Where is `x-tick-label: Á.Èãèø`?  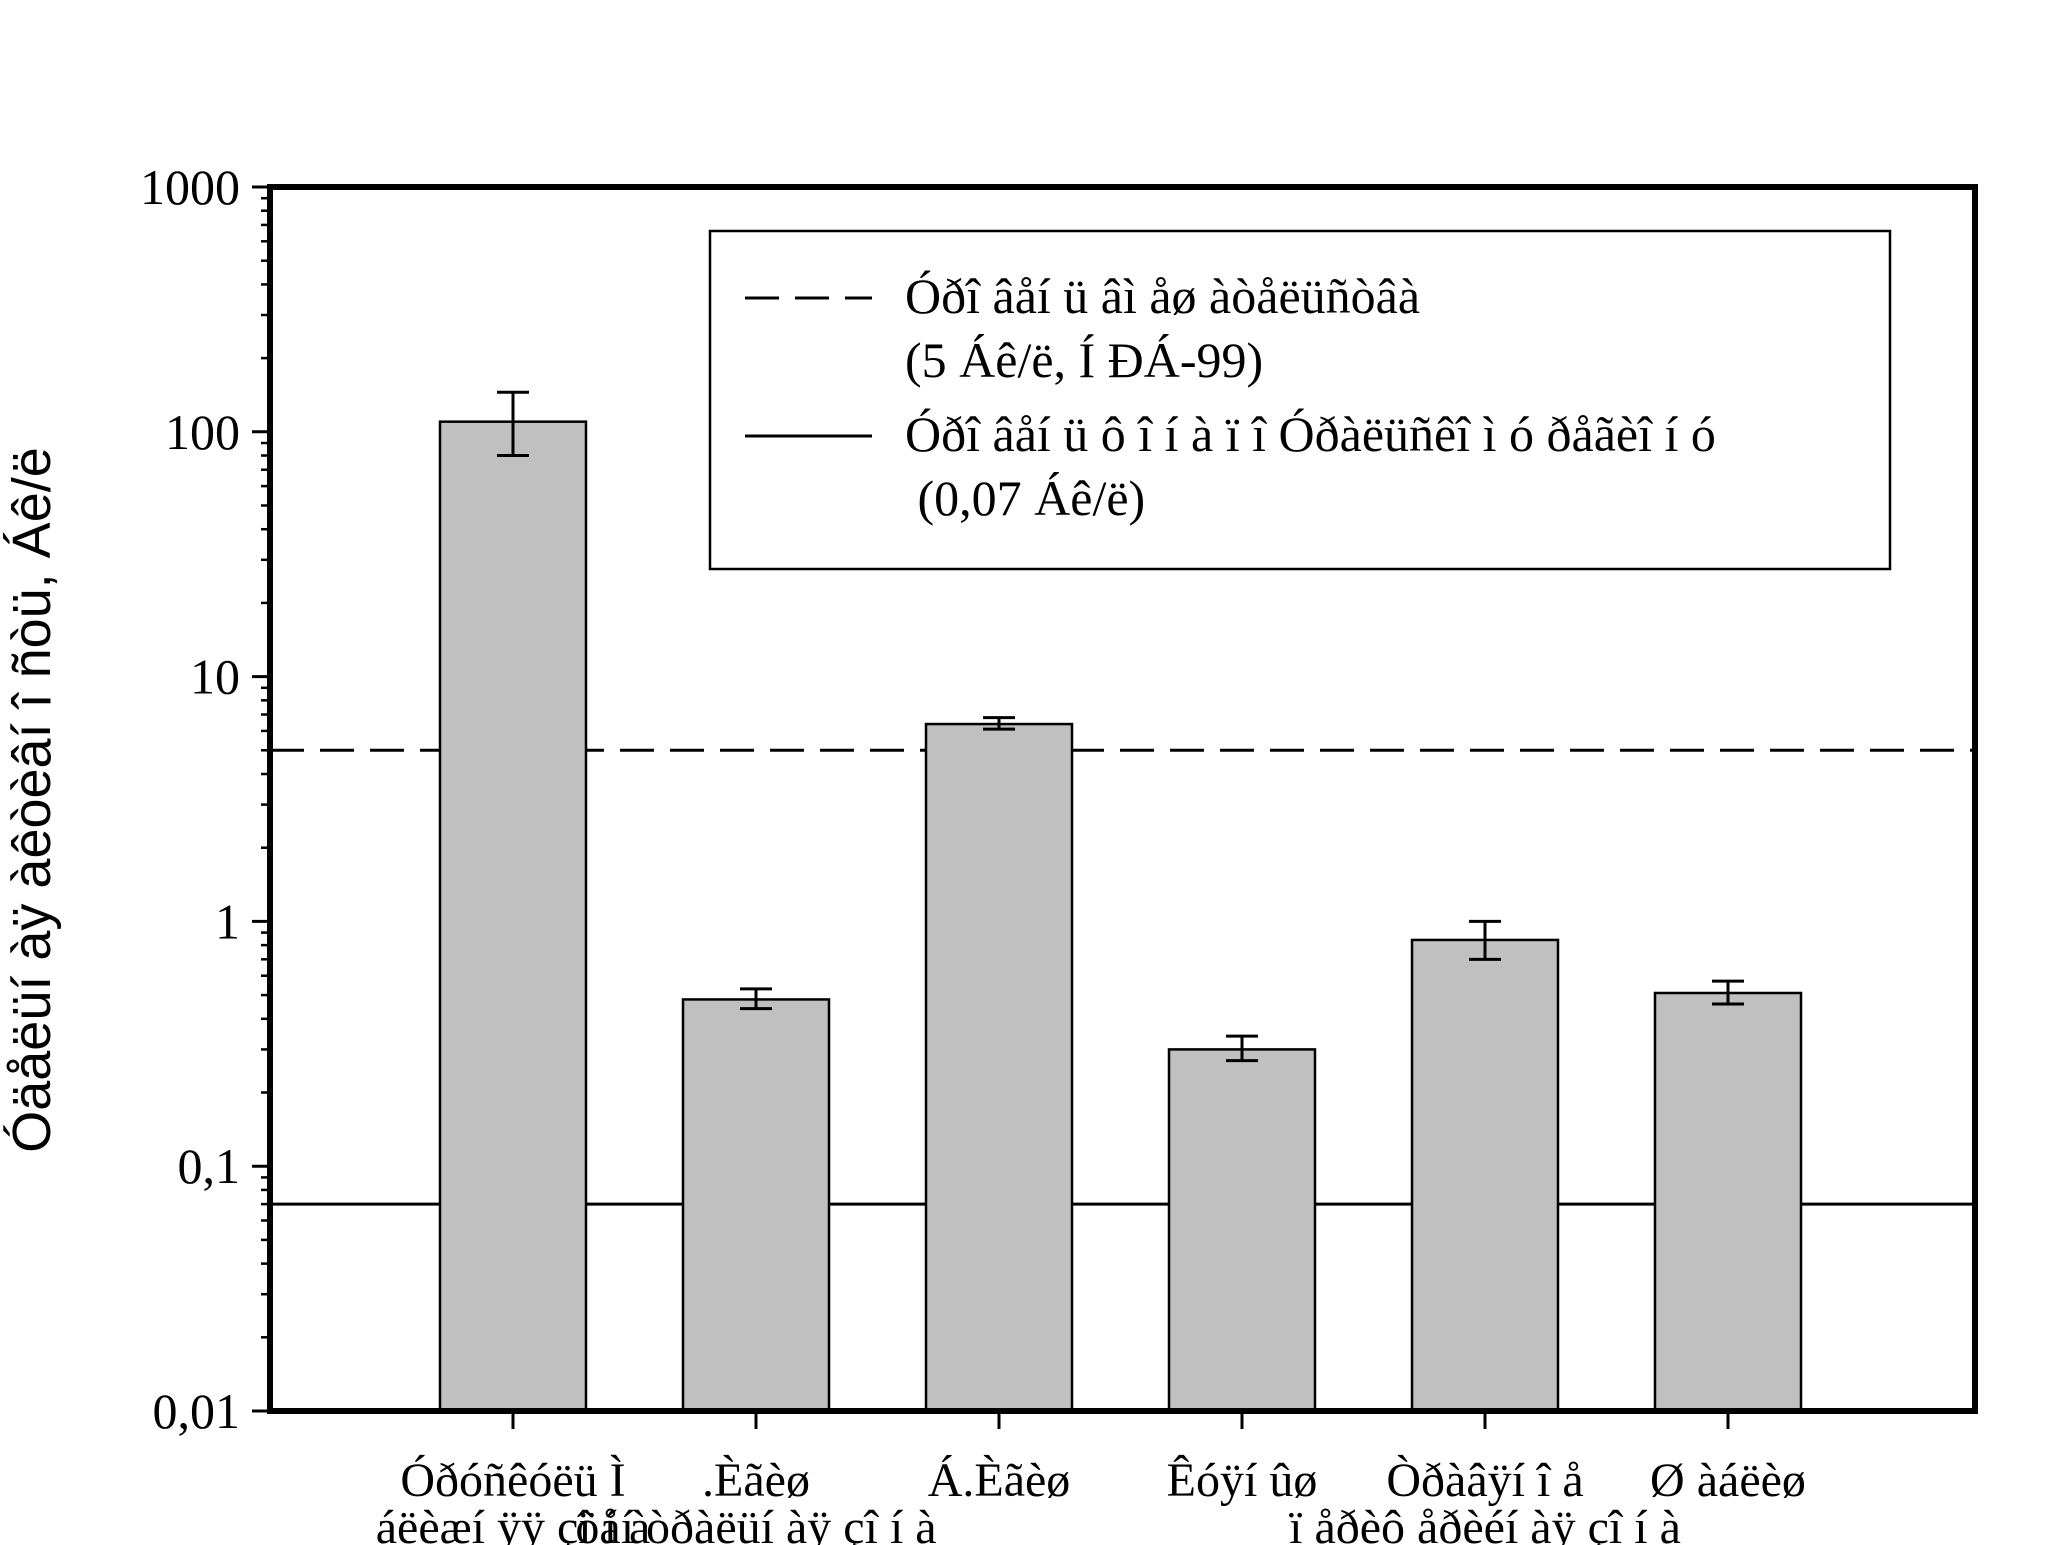 x-tick-label: Á.Èãèø is located at coordinates (999, 1480).